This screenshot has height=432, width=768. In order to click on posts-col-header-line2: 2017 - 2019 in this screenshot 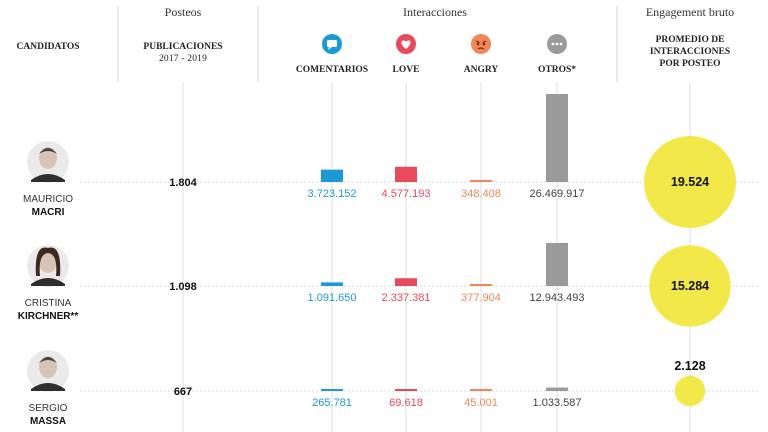, I will do `click(183, 59)`.